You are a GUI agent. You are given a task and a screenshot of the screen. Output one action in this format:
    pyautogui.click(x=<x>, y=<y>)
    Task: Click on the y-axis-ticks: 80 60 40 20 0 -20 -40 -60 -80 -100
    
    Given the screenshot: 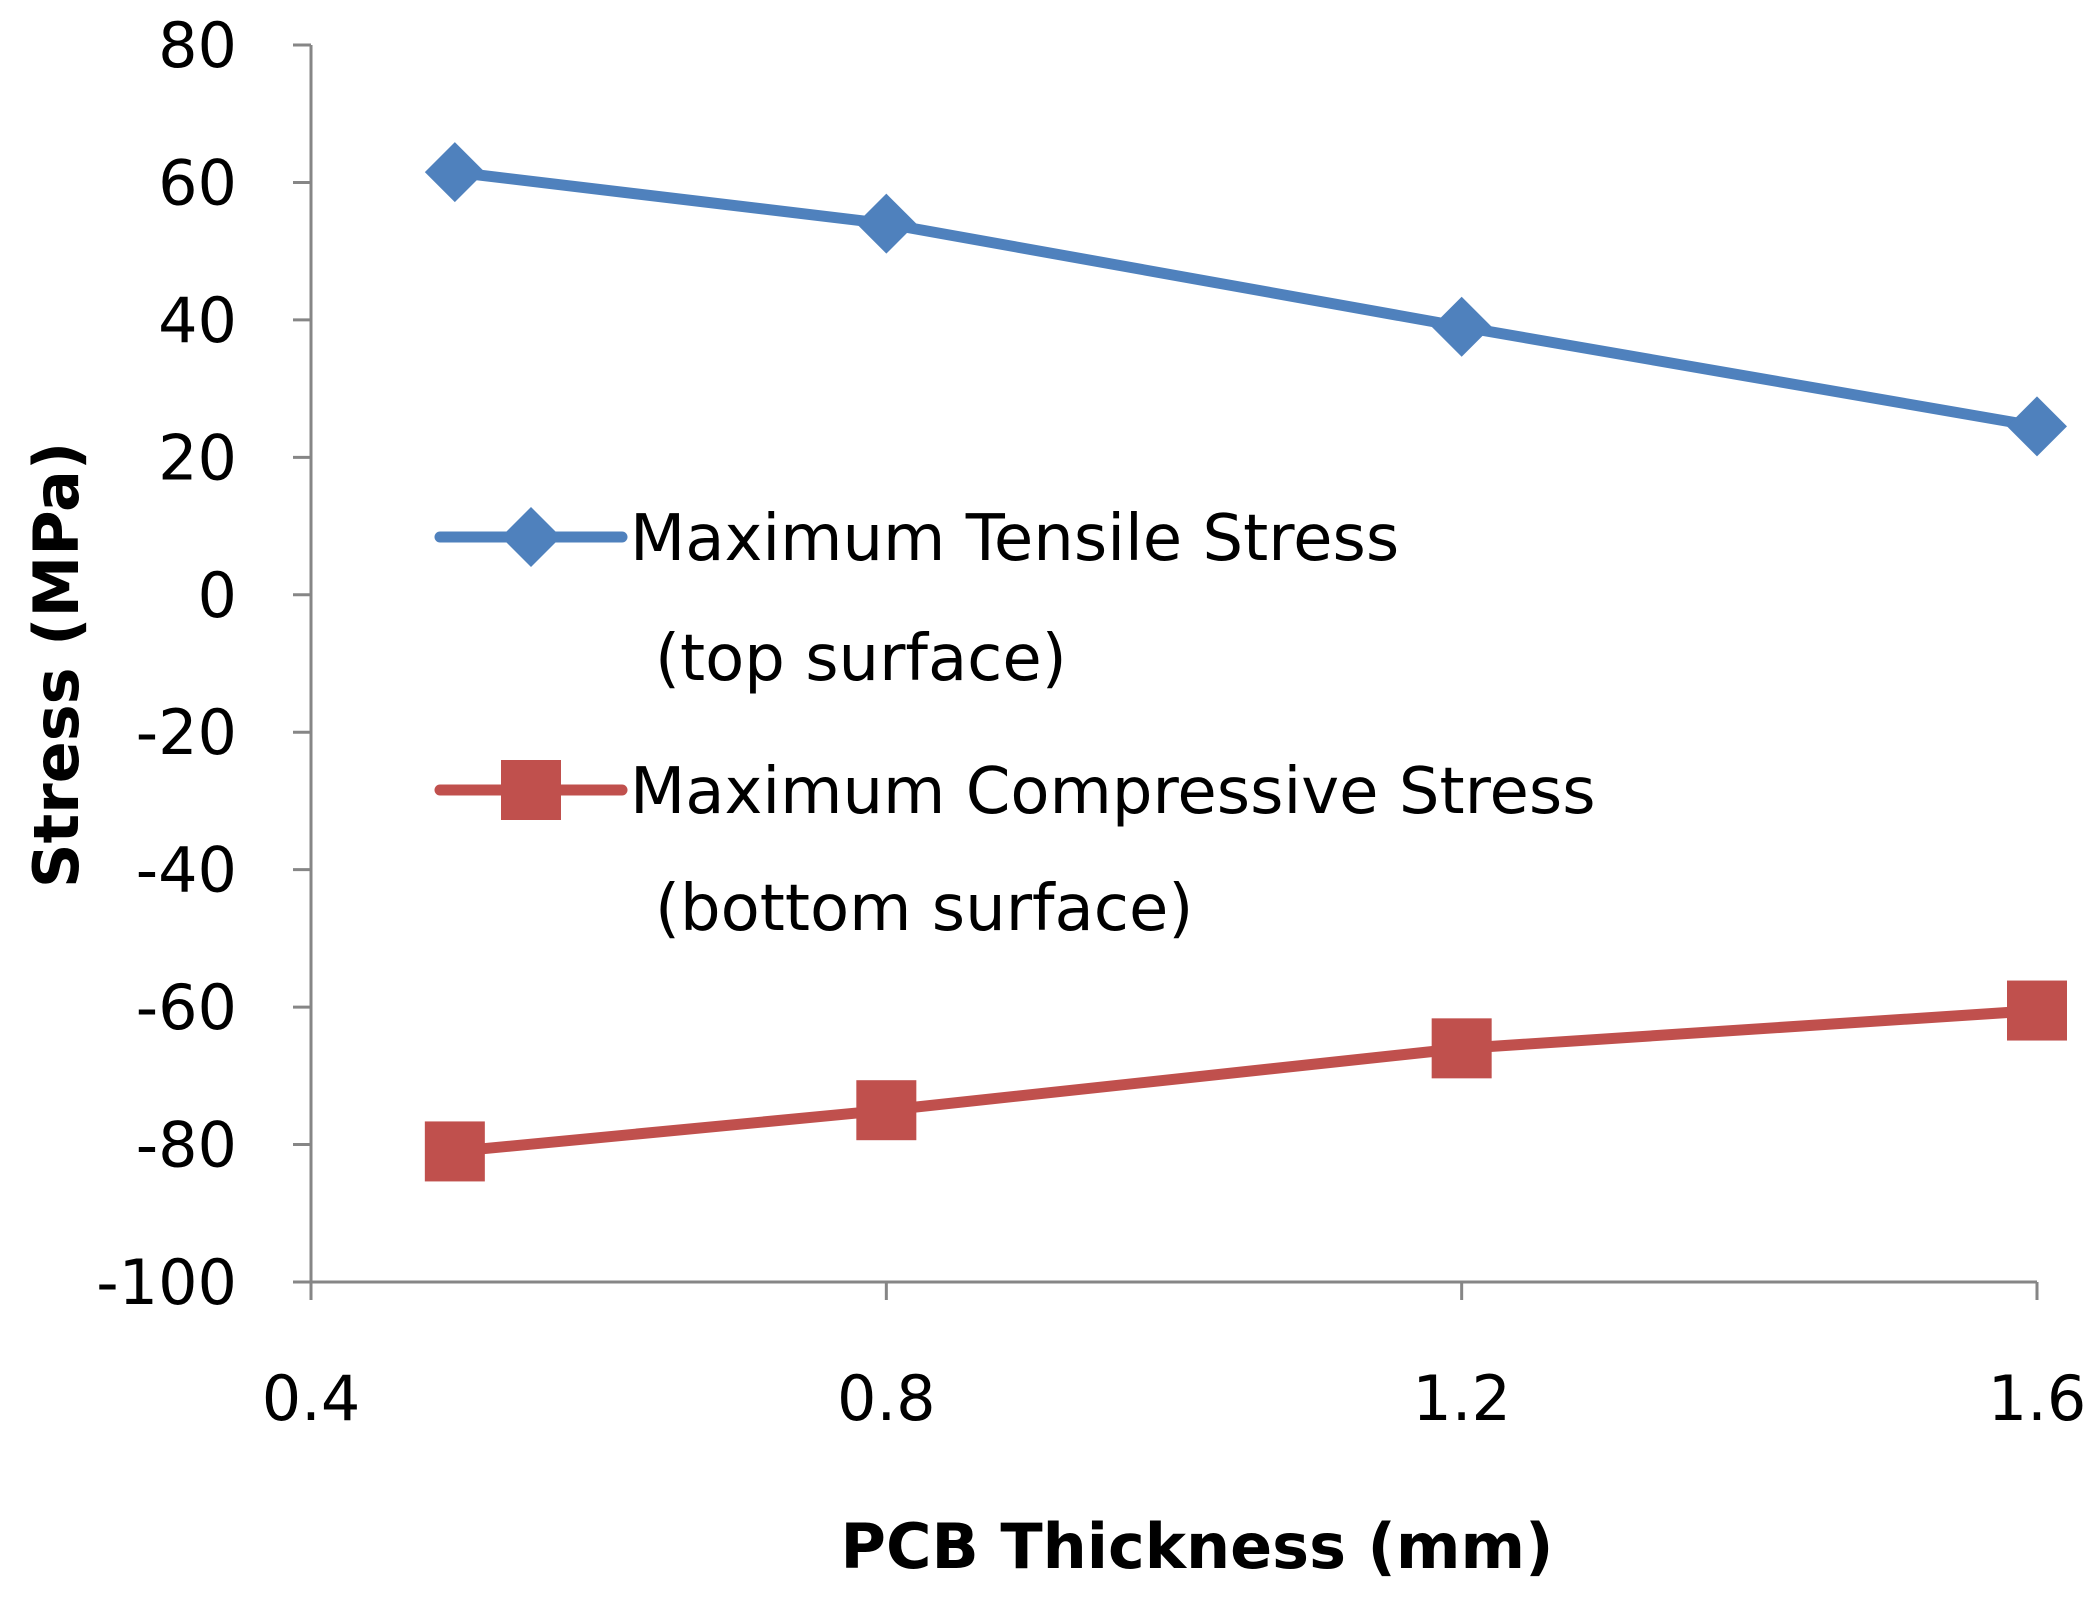 What is the action you would take?
    pyautogui.click(x=203, y=664)
    